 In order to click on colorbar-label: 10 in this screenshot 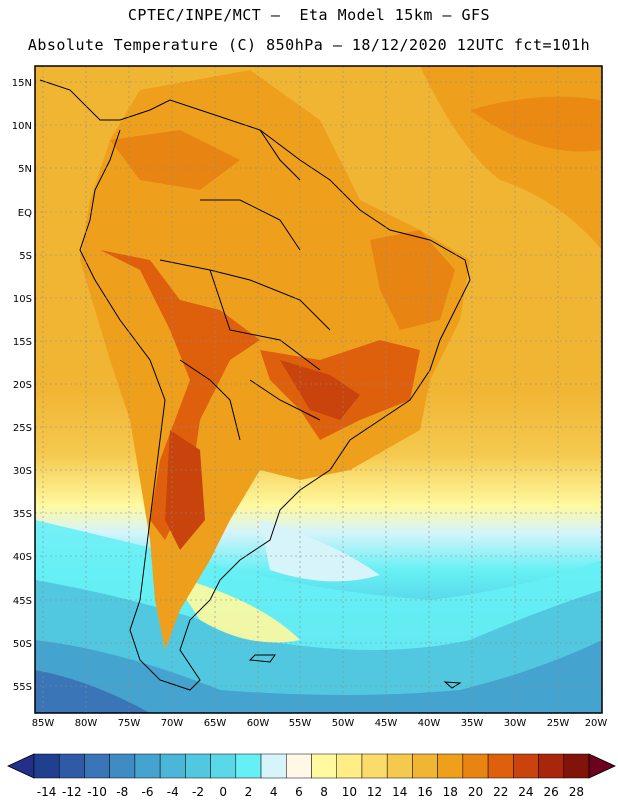, I will do `click(349, 792)`.